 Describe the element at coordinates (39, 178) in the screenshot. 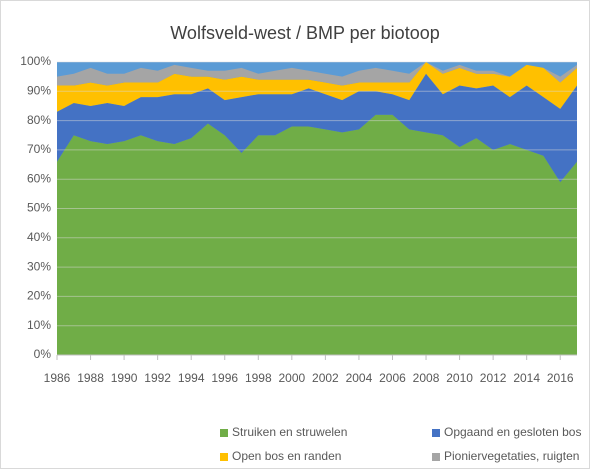

I see `y-tick-label: 60%` at that location.